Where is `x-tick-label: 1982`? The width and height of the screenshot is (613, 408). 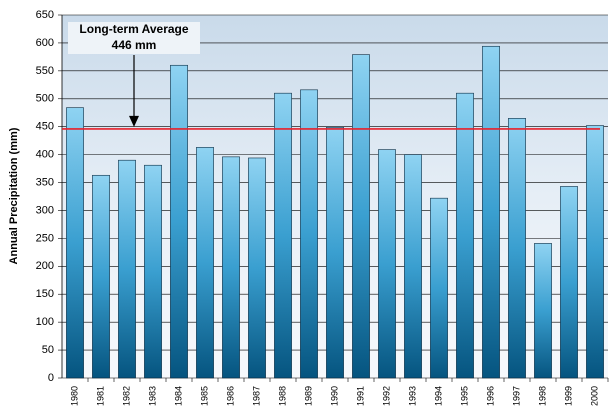
x-tick-label: 1982 is located at coordinates (126, 396).